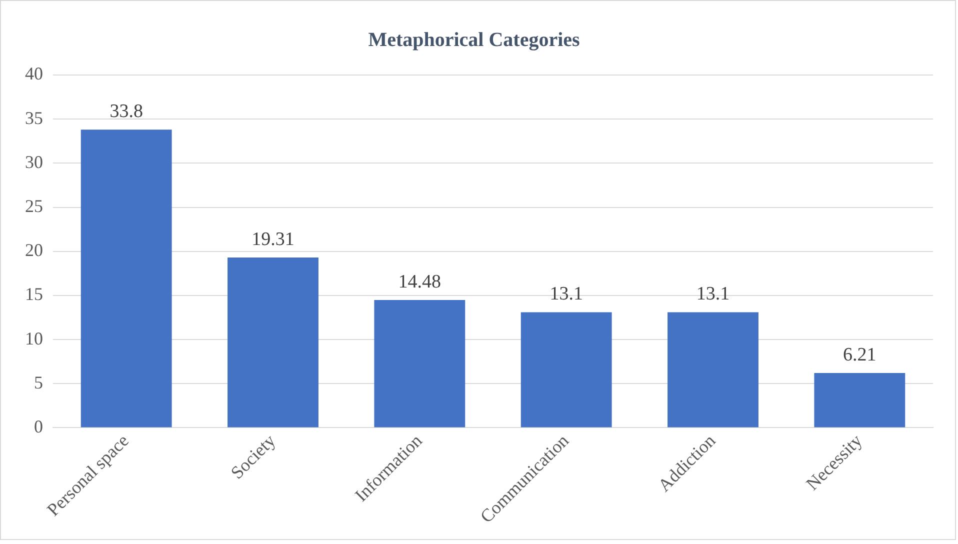 This screenshot has width=958, height=544. I want to click on y-tick-label: 10, so click(34, 338).